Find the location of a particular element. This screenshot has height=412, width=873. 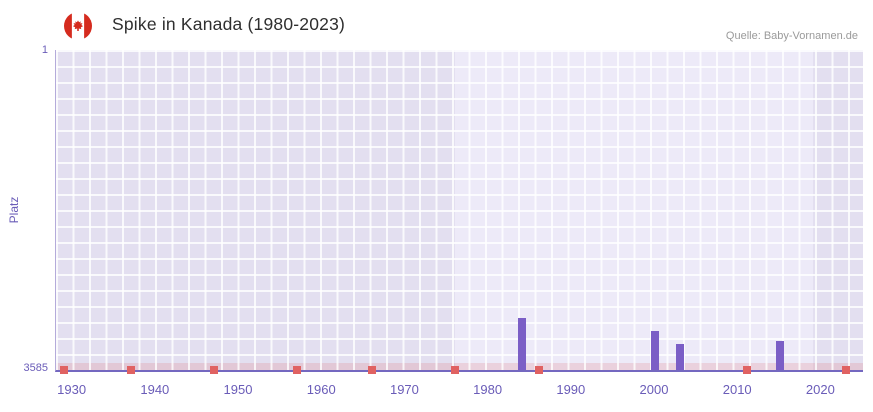

unranked-marker-1937 is located at coordinates (130, 370).